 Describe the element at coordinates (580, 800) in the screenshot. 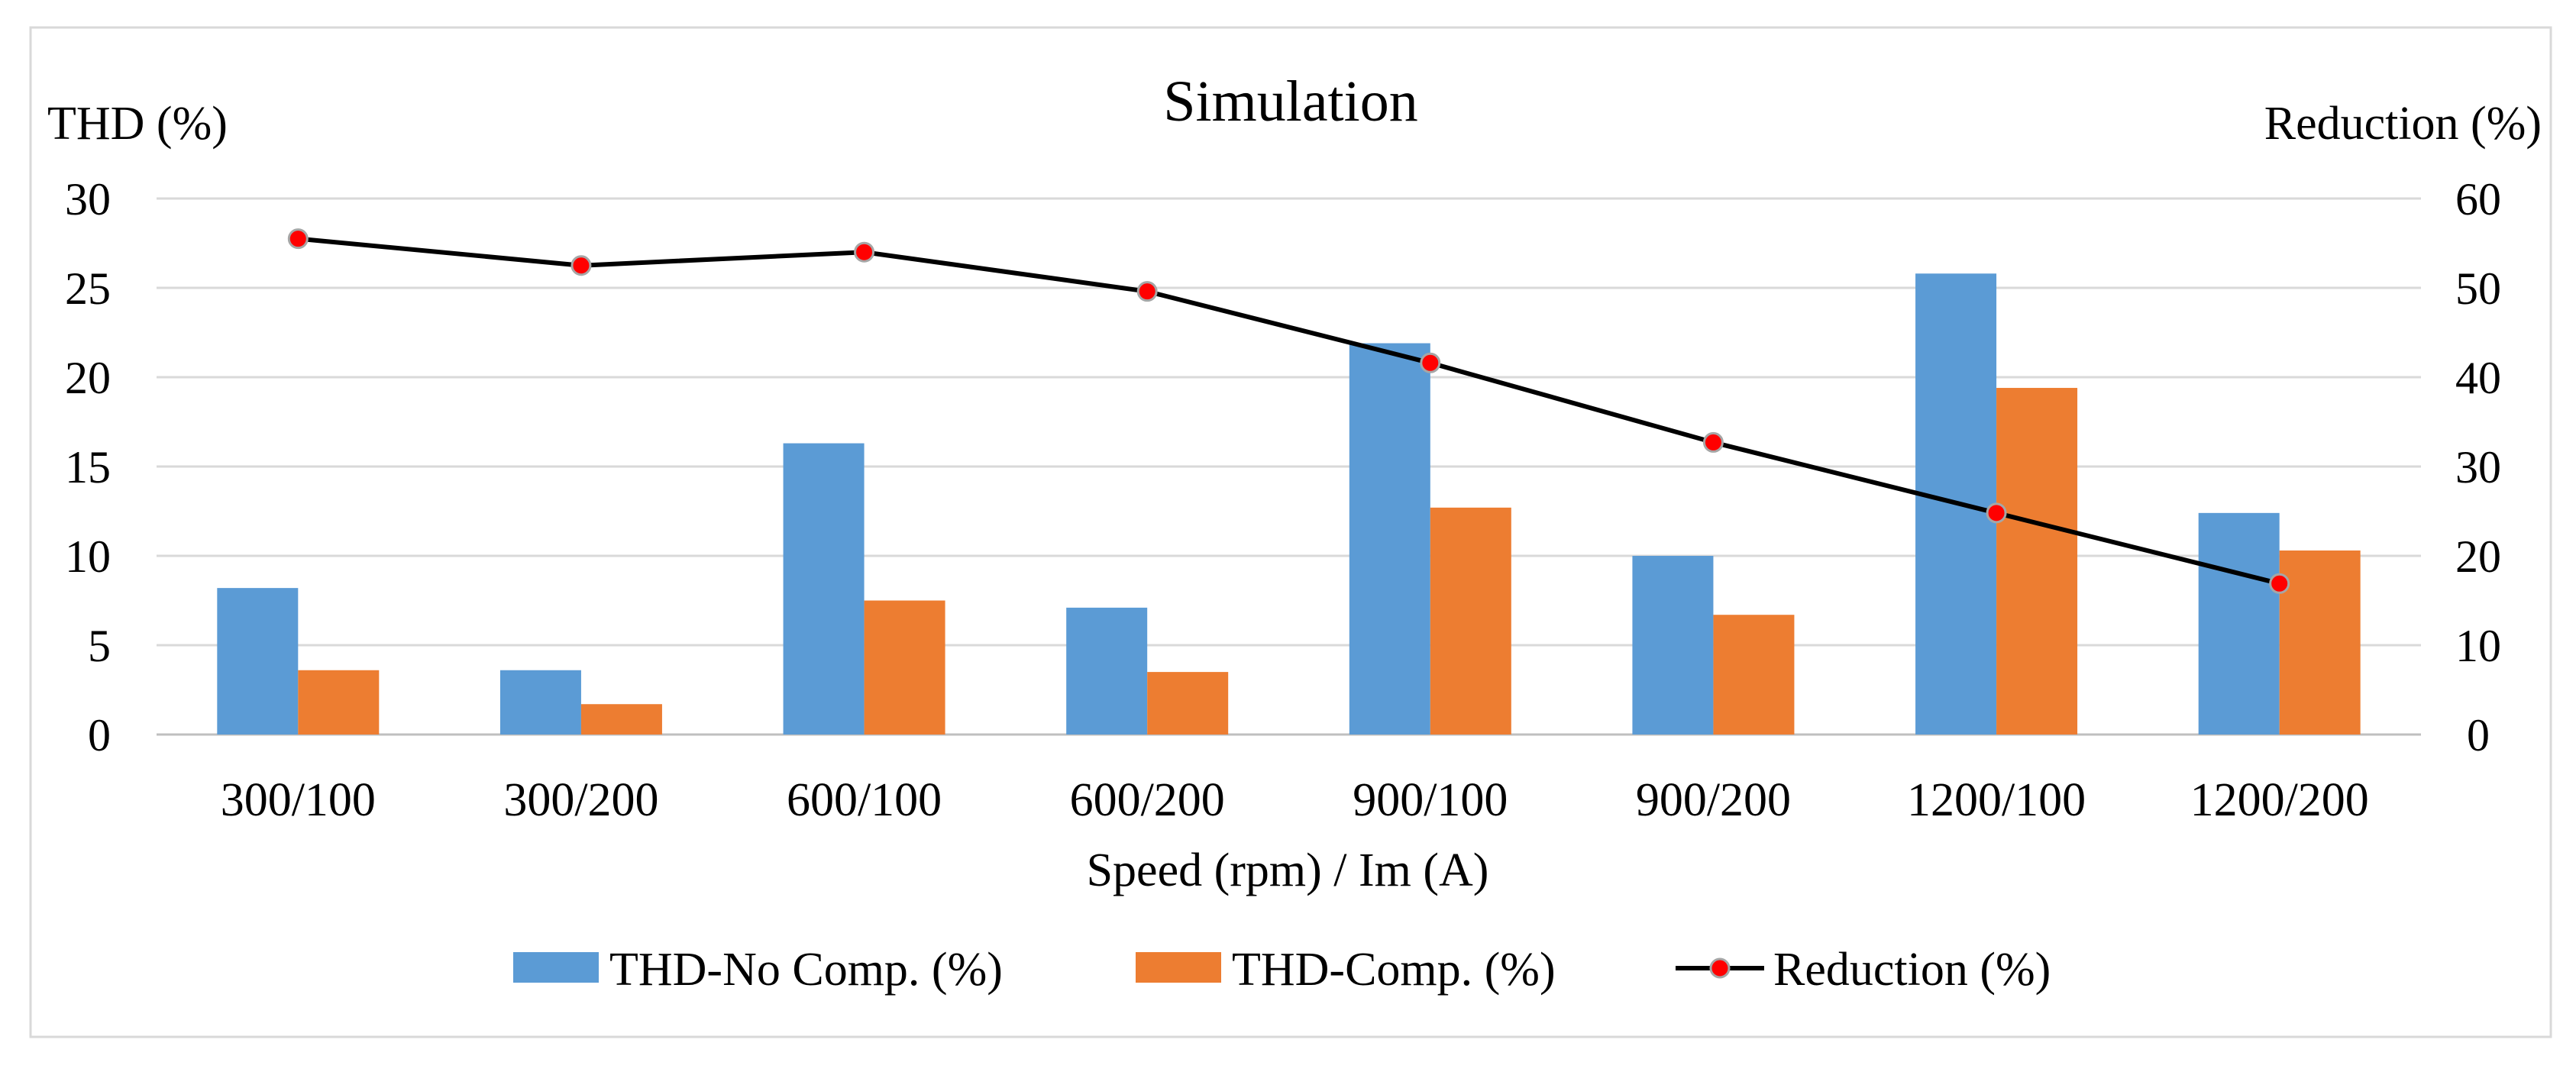

I see `x-tick-label: 300/200` at that location.